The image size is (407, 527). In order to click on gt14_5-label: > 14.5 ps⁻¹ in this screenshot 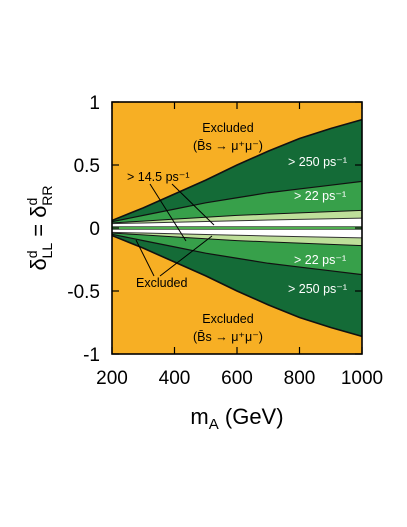, I will do `click(158, 177)`.